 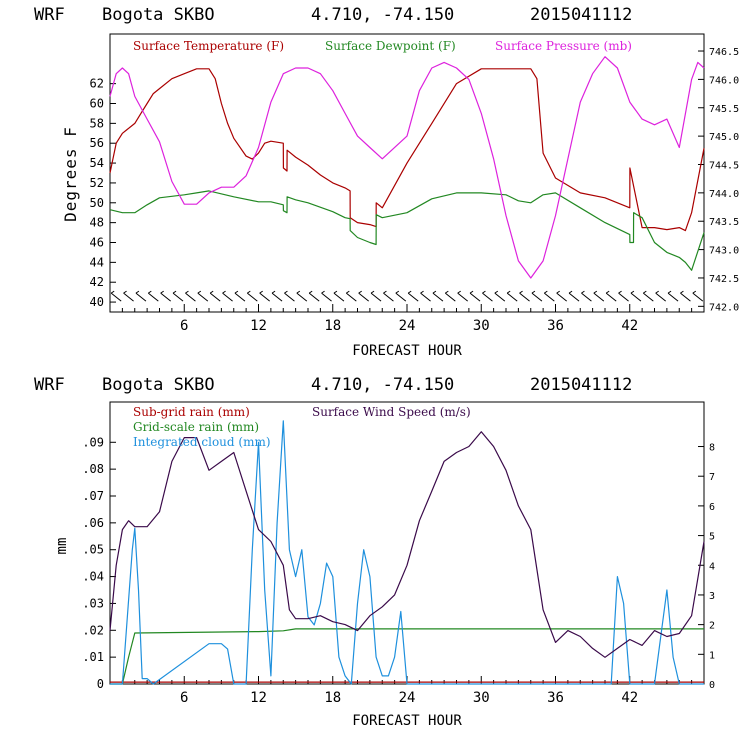 I want to click on x-tick-label: 36, so click(x=555, y=326).